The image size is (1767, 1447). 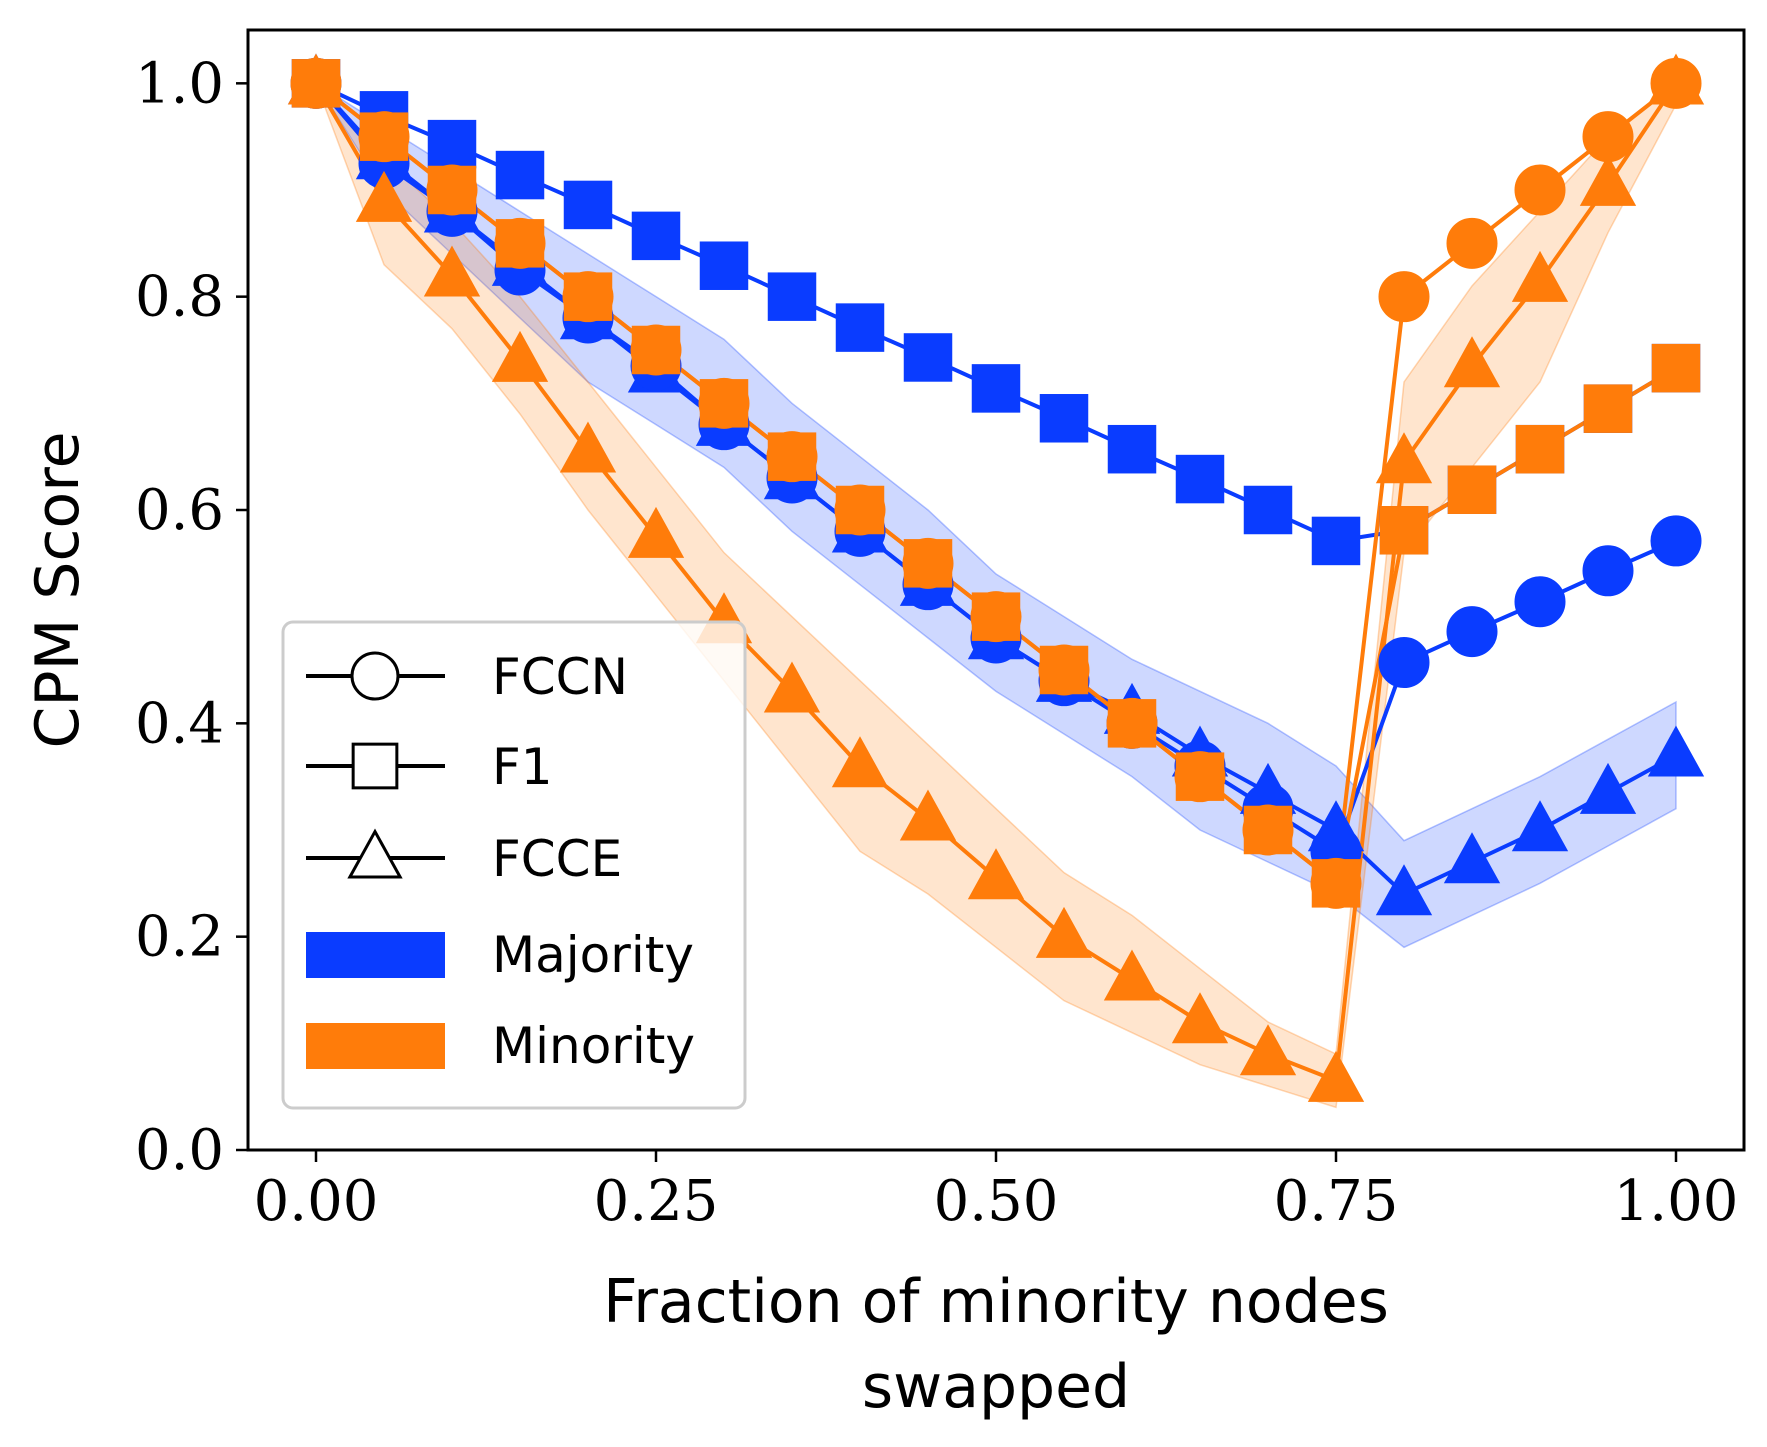 I want to click on x-tick-label: 0.00, so click(x=316, y=1201).